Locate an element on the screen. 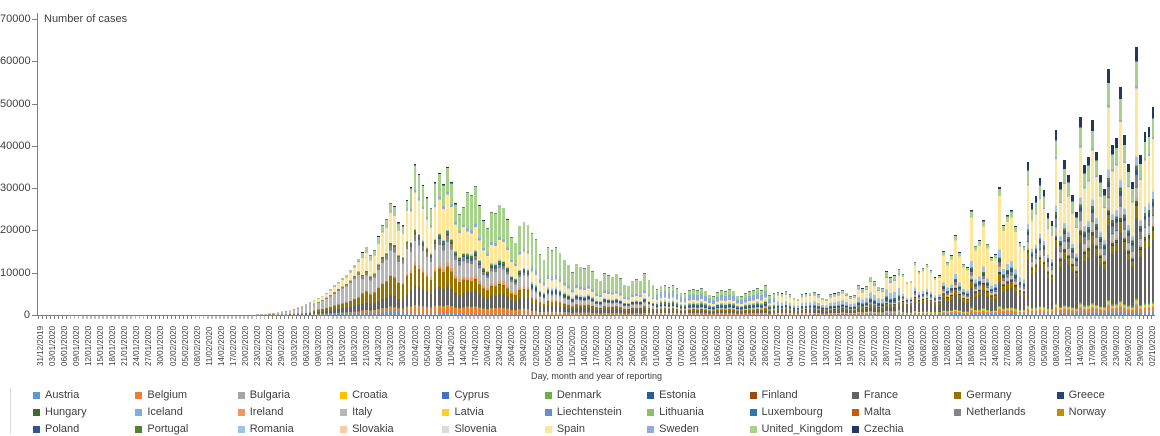 Image resolution: width=1160 pixels, height=436 pixels. legend-item-liechtenstein: Liechtenstein is located at coordinates (594, 412).